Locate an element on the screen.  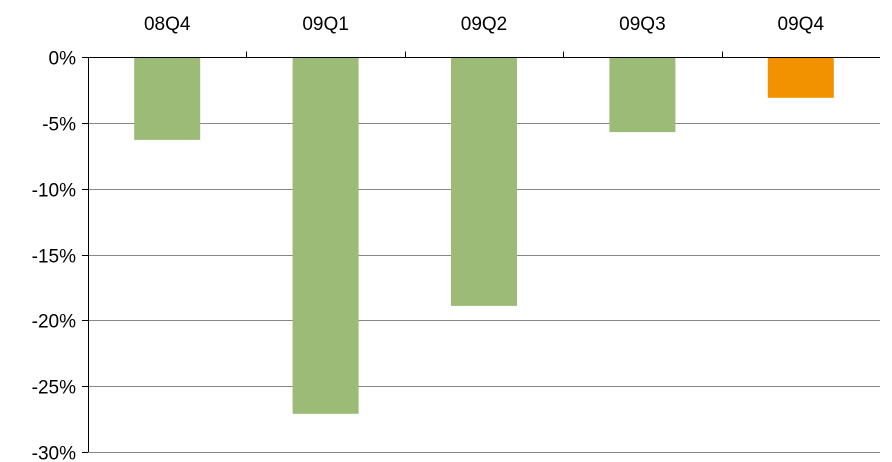
bar-09q4 is located at coordinates (800, 77).